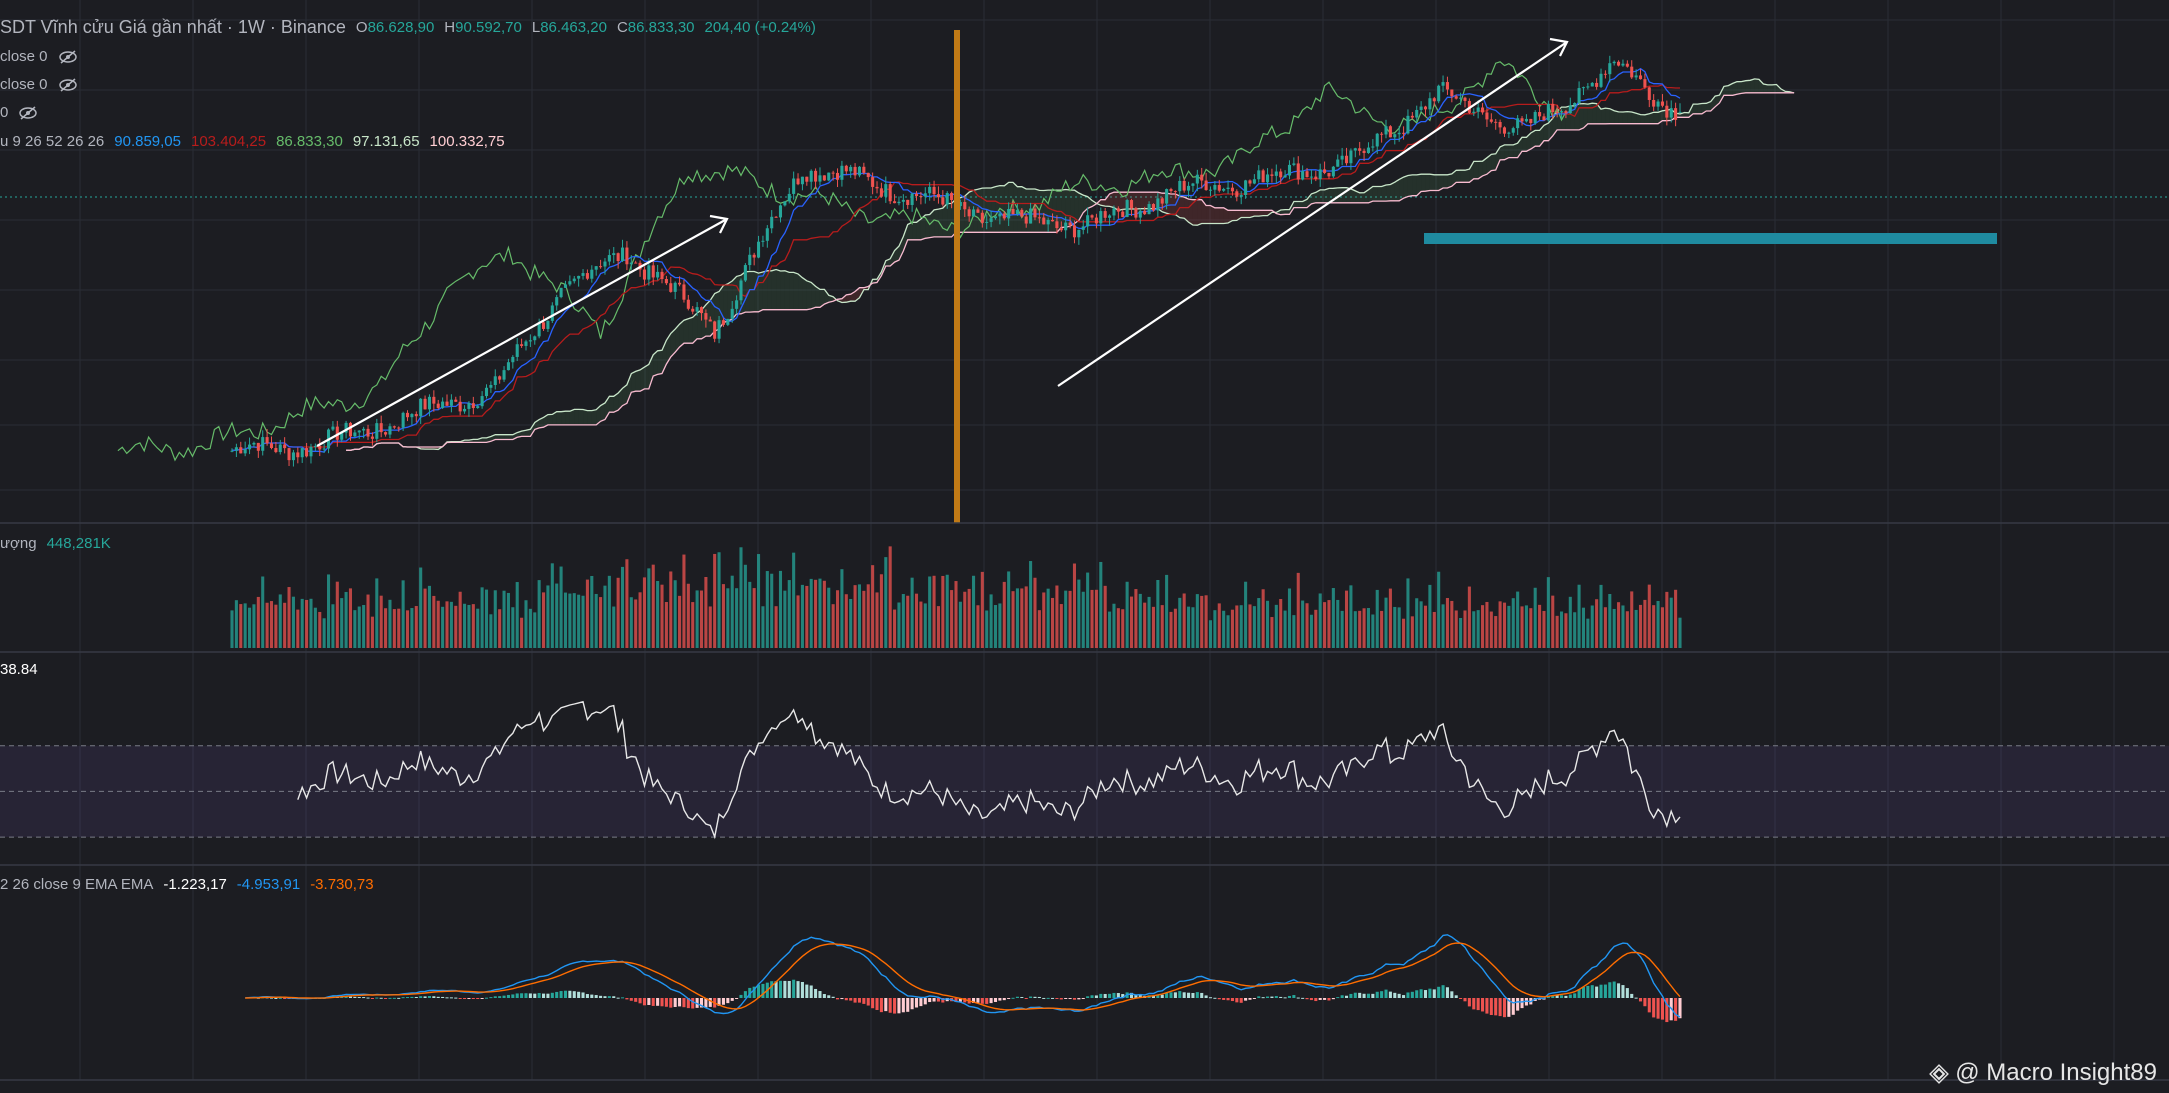 Image resolution: width=2169 pixels, height=1093 pixels. What do you see at coordinates (39, 84) in the screenshot?
I see `ma2-legend: close 0` at bounding box center [39, 84].